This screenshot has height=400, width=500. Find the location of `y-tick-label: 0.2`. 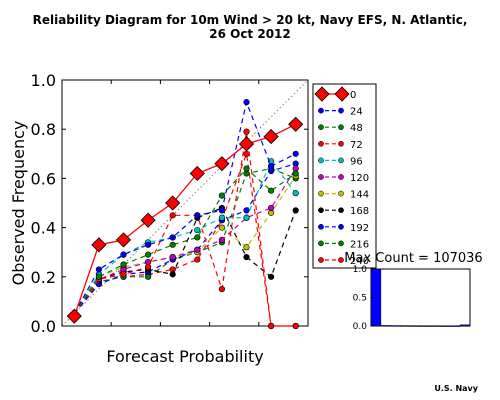

y-tick-label: 0.2 is located at coordinates (43, 277).